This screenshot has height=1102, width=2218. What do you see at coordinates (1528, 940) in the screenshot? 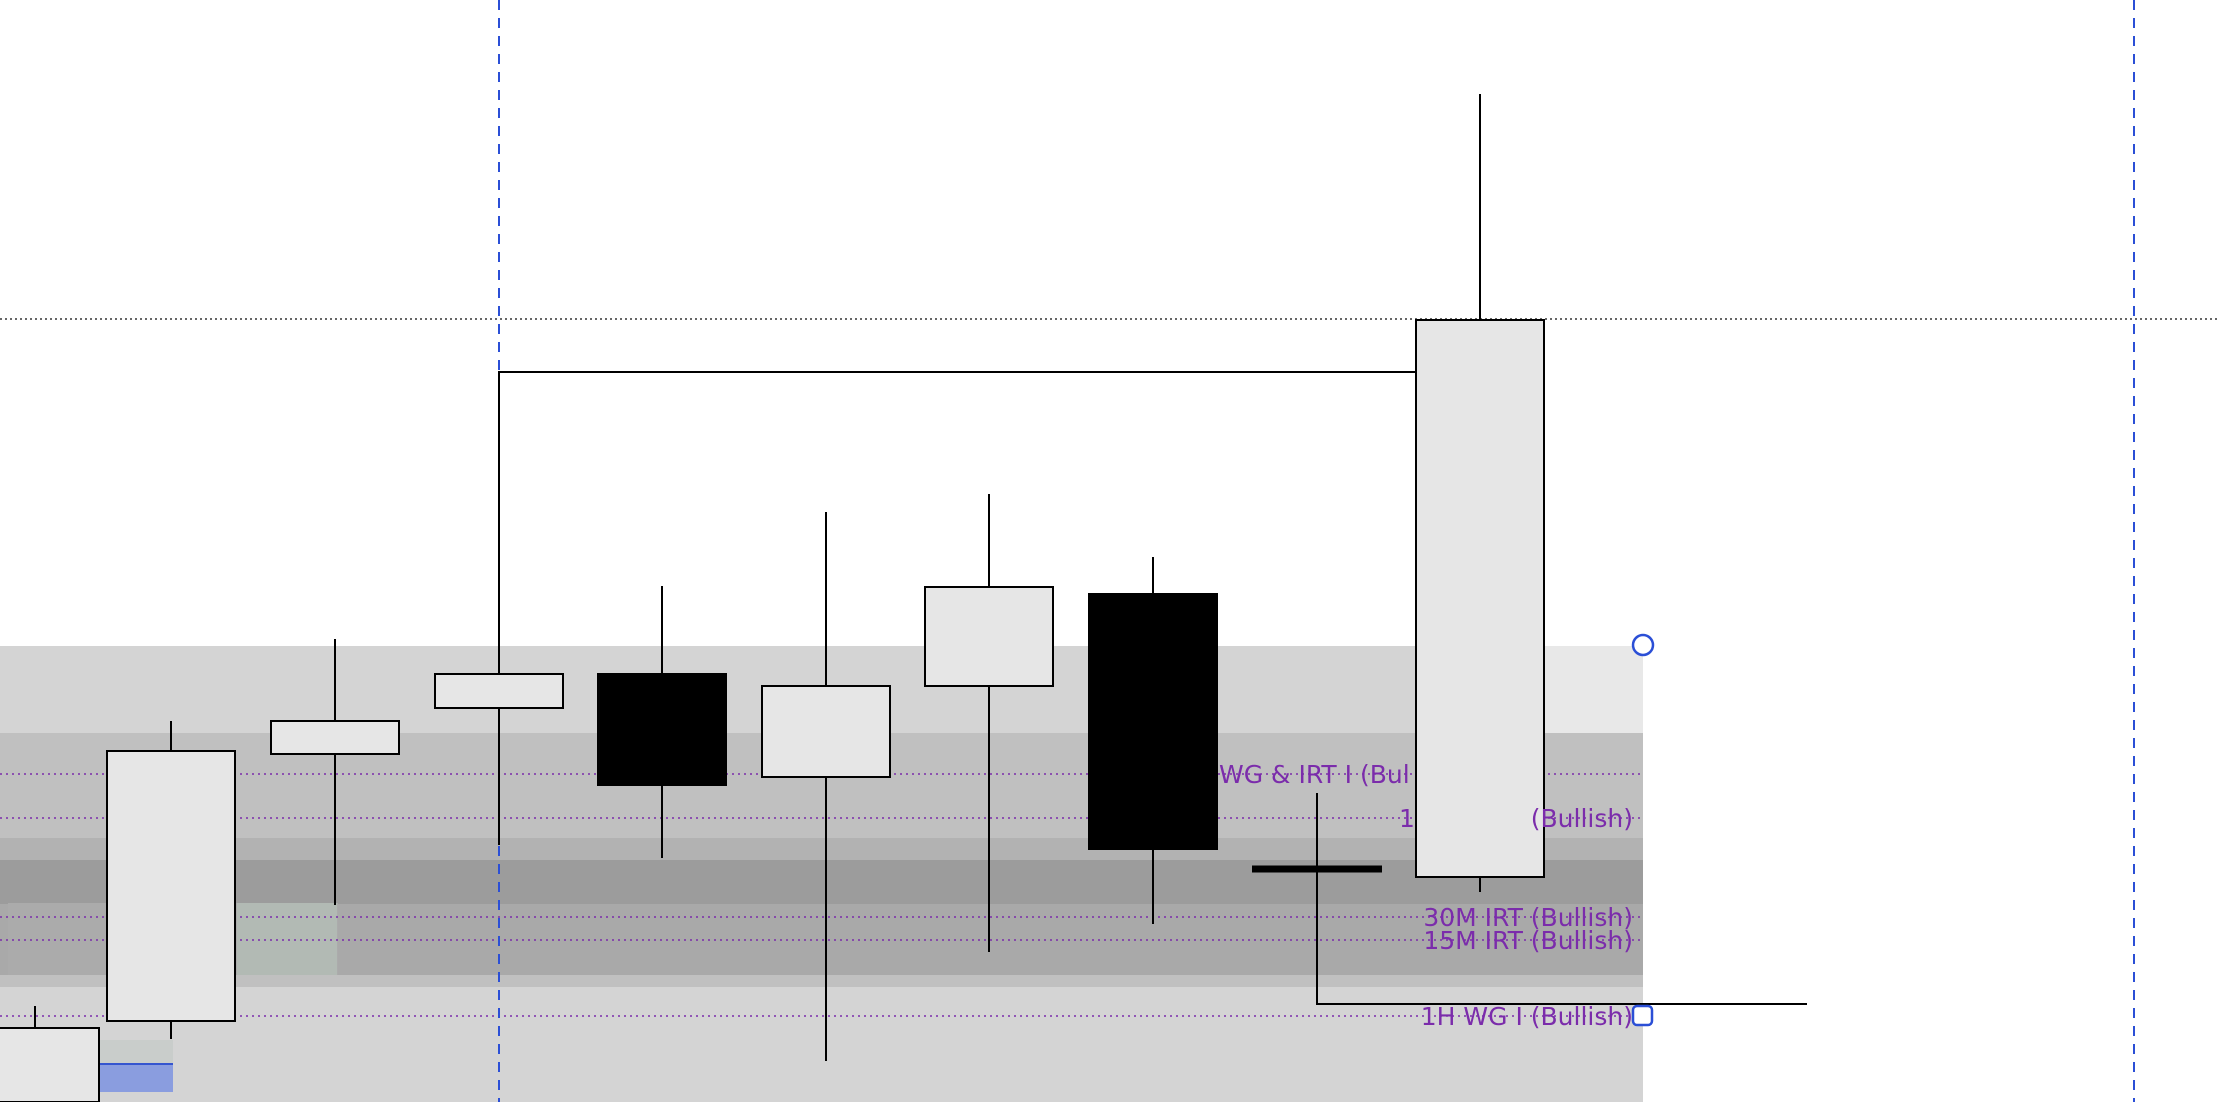
I see `level-label: 15M IRT (Bullish)` at bounding box center [1528, 940].